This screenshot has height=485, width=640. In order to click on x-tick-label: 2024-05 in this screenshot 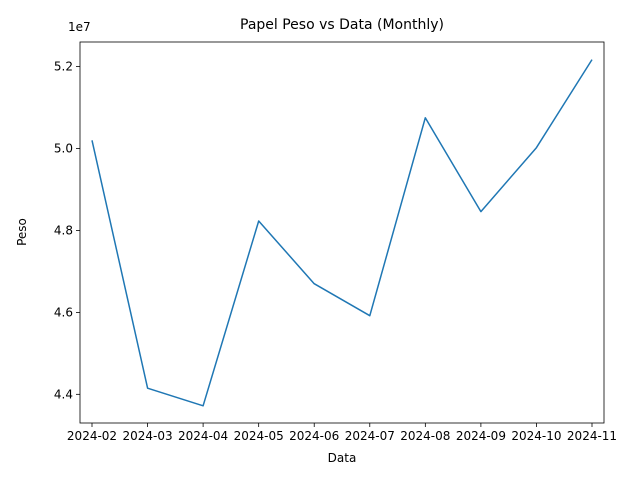, I will do `click(259, 436)`.